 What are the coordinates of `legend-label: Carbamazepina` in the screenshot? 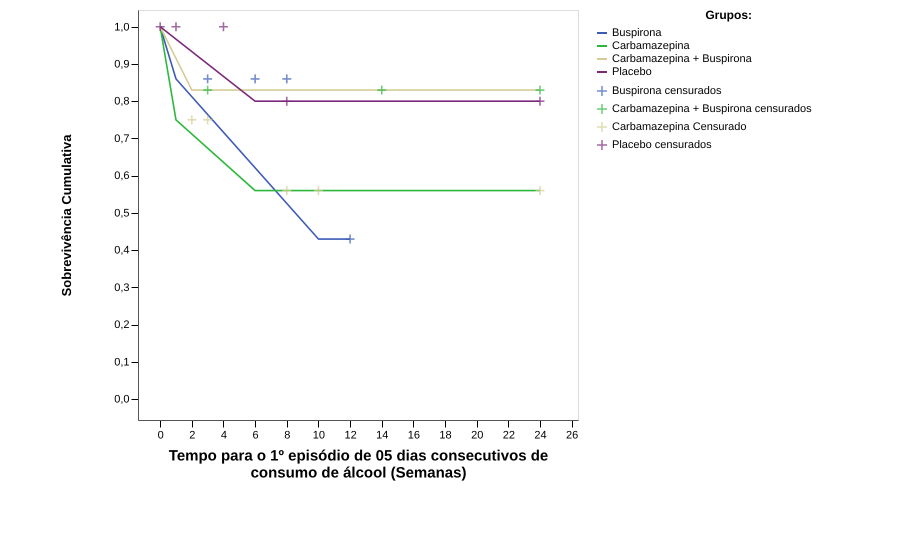 It's located at (651, 46).